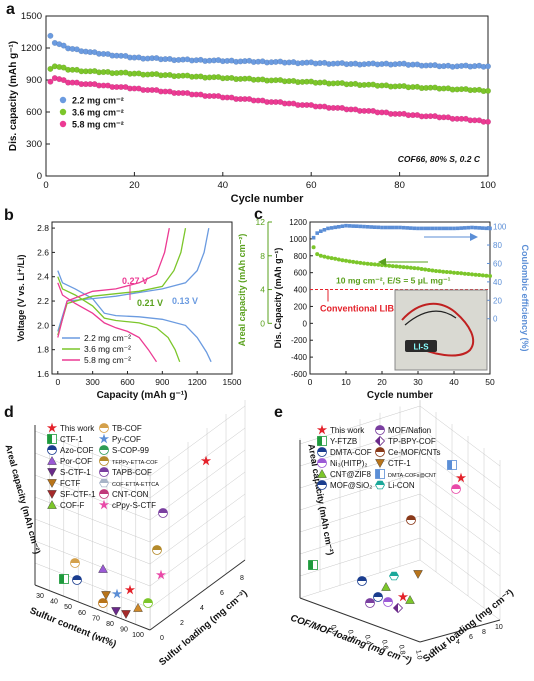 This screenshot has width=534, height=681. What do you see at coordinates (438, 329) in the screenshot?
I see `wire-red` at bounding box center [438, 329].